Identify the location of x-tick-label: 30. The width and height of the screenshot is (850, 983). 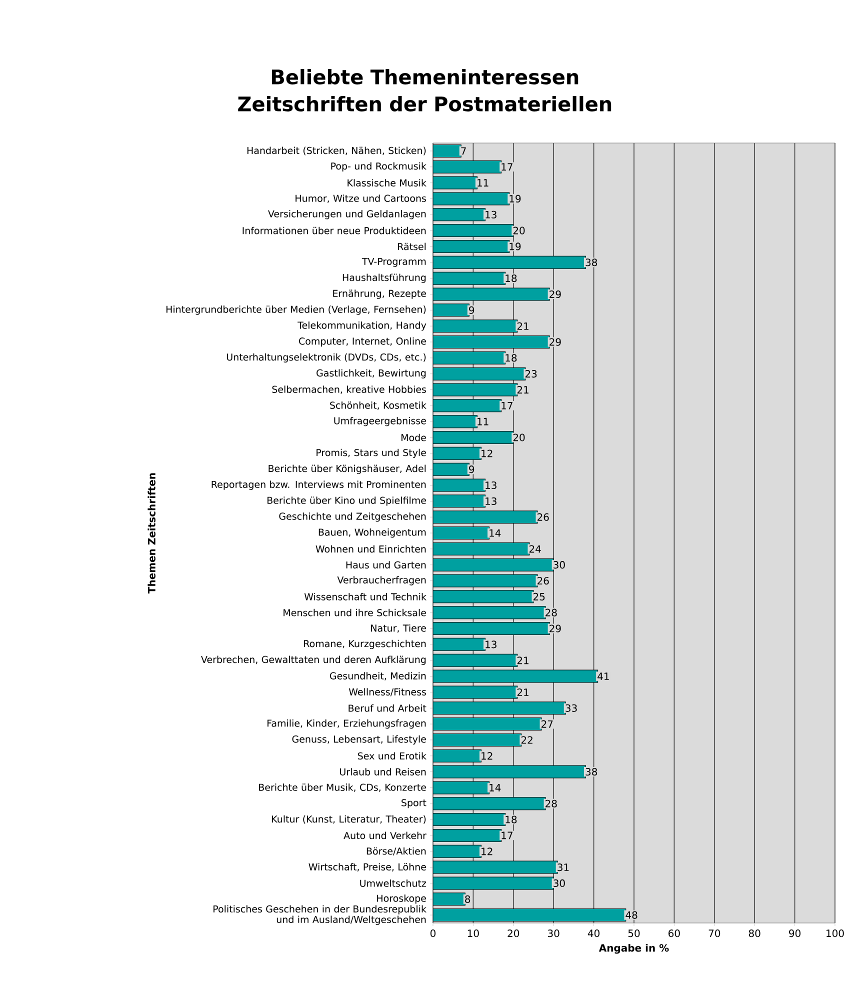
(554, 934).